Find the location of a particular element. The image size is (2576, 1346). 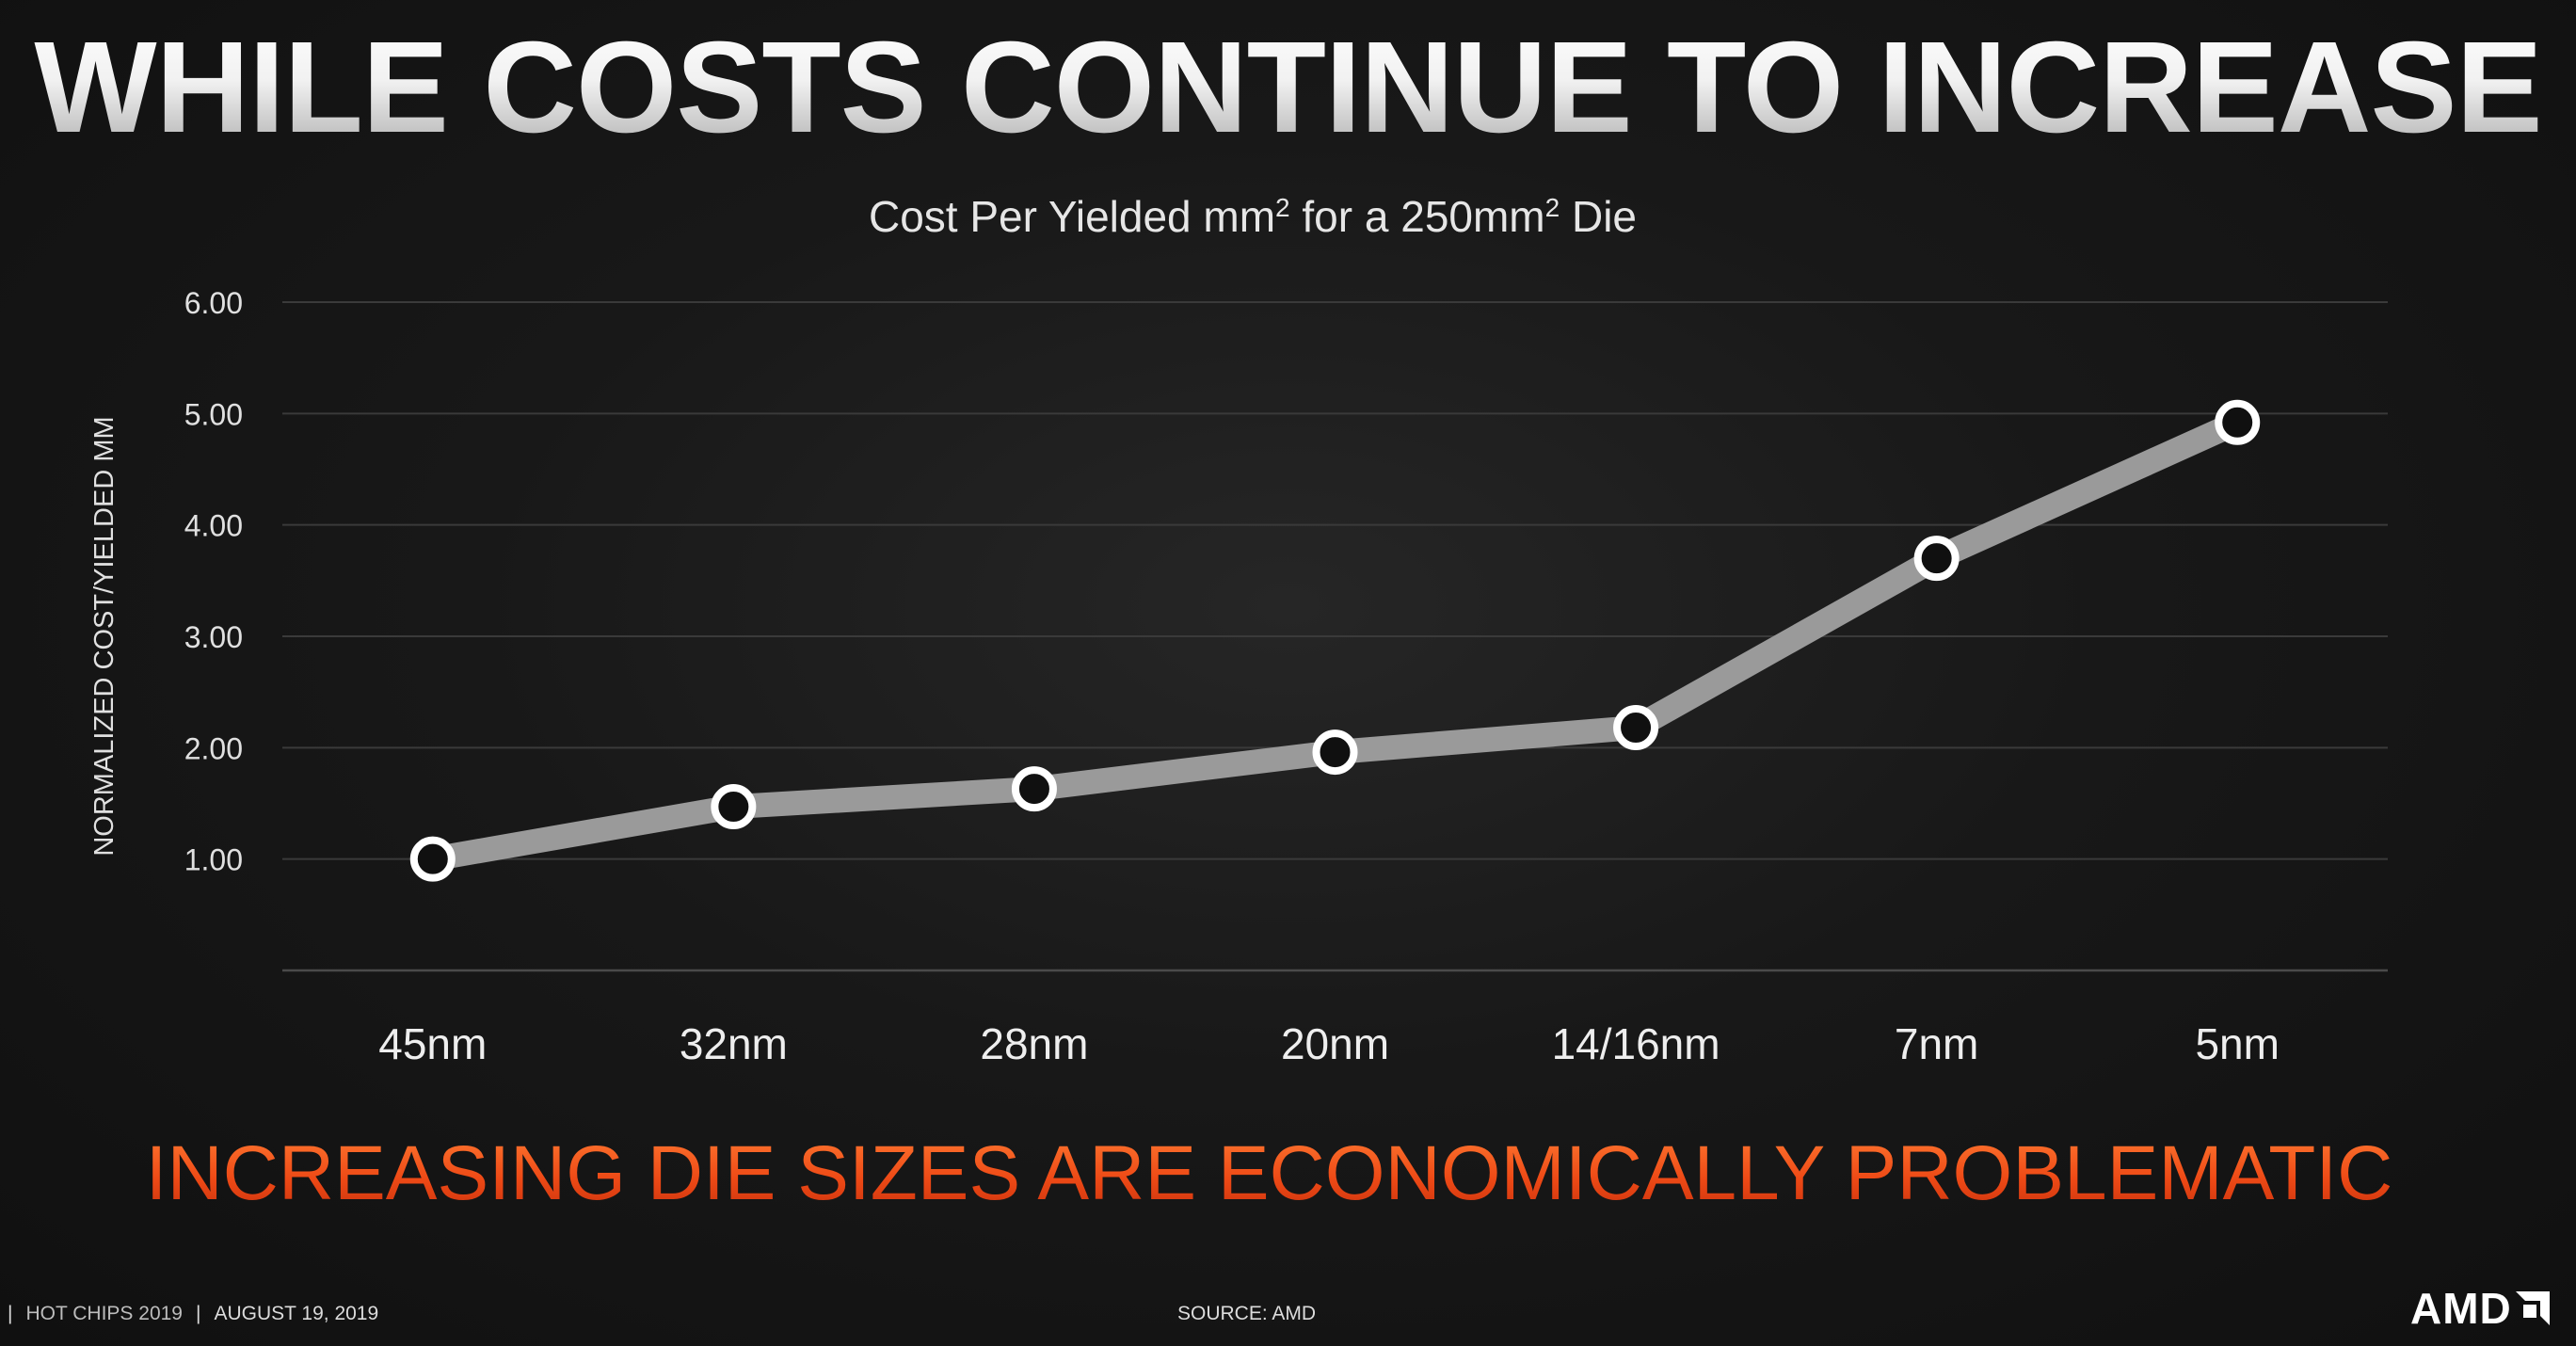

amd-logo: AMD is located at coordinates (2480, 1308).